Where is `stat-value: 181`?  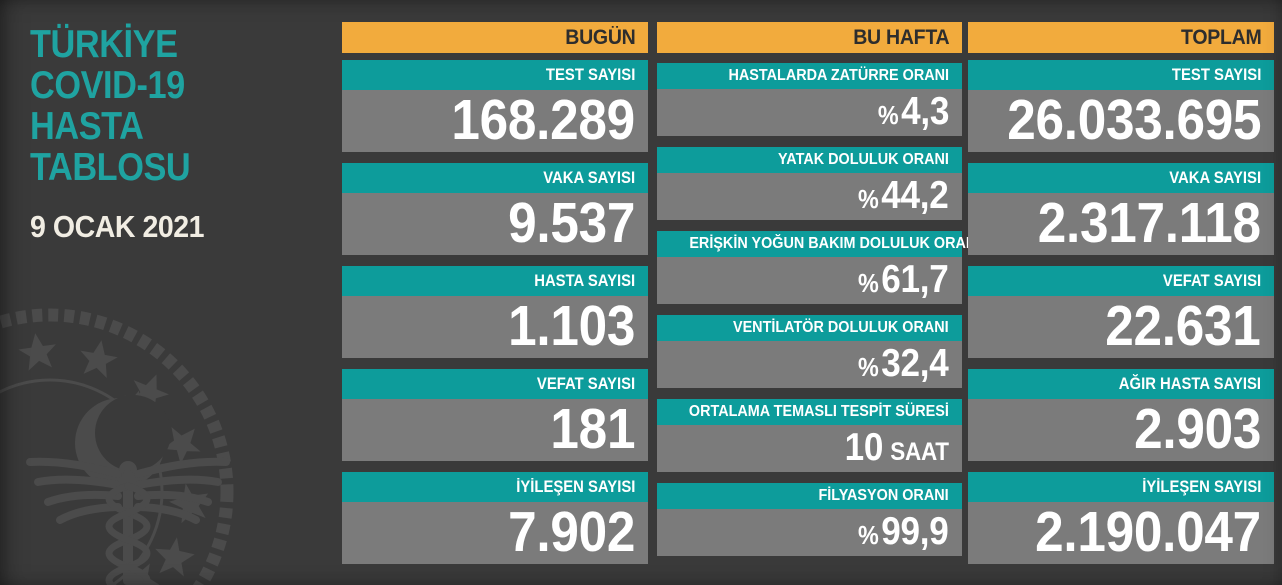
stat-value: 181 is located at coordinates (592, 429).